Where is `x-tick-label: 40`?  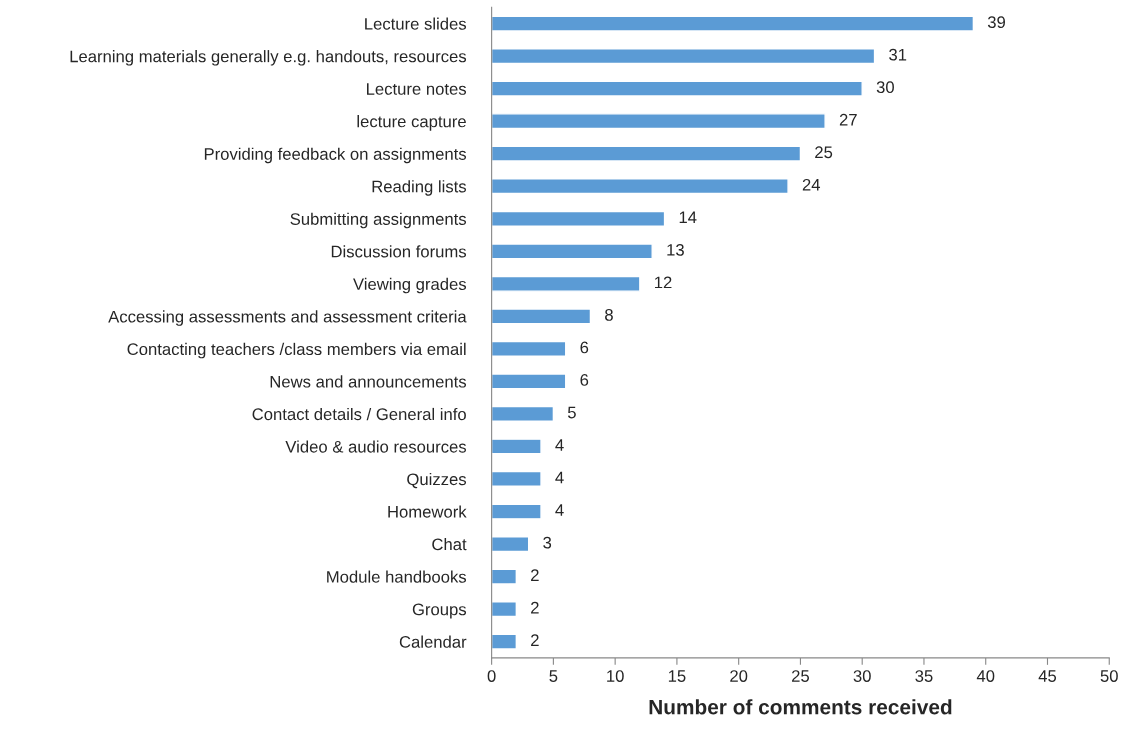
x-tick-label: 40 is located at coordinates (985, 676).